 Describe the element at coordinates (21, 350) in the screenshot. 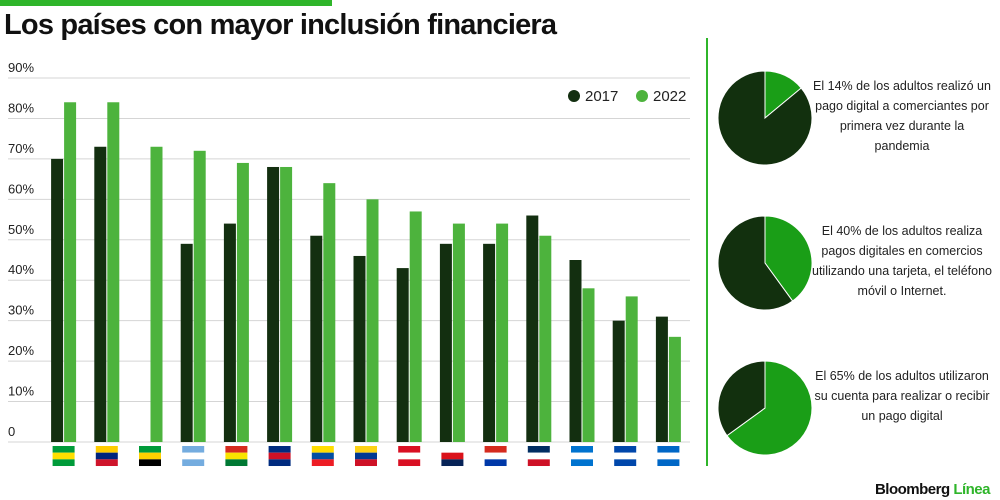

I see `y-tick-label: 20%` at that location.